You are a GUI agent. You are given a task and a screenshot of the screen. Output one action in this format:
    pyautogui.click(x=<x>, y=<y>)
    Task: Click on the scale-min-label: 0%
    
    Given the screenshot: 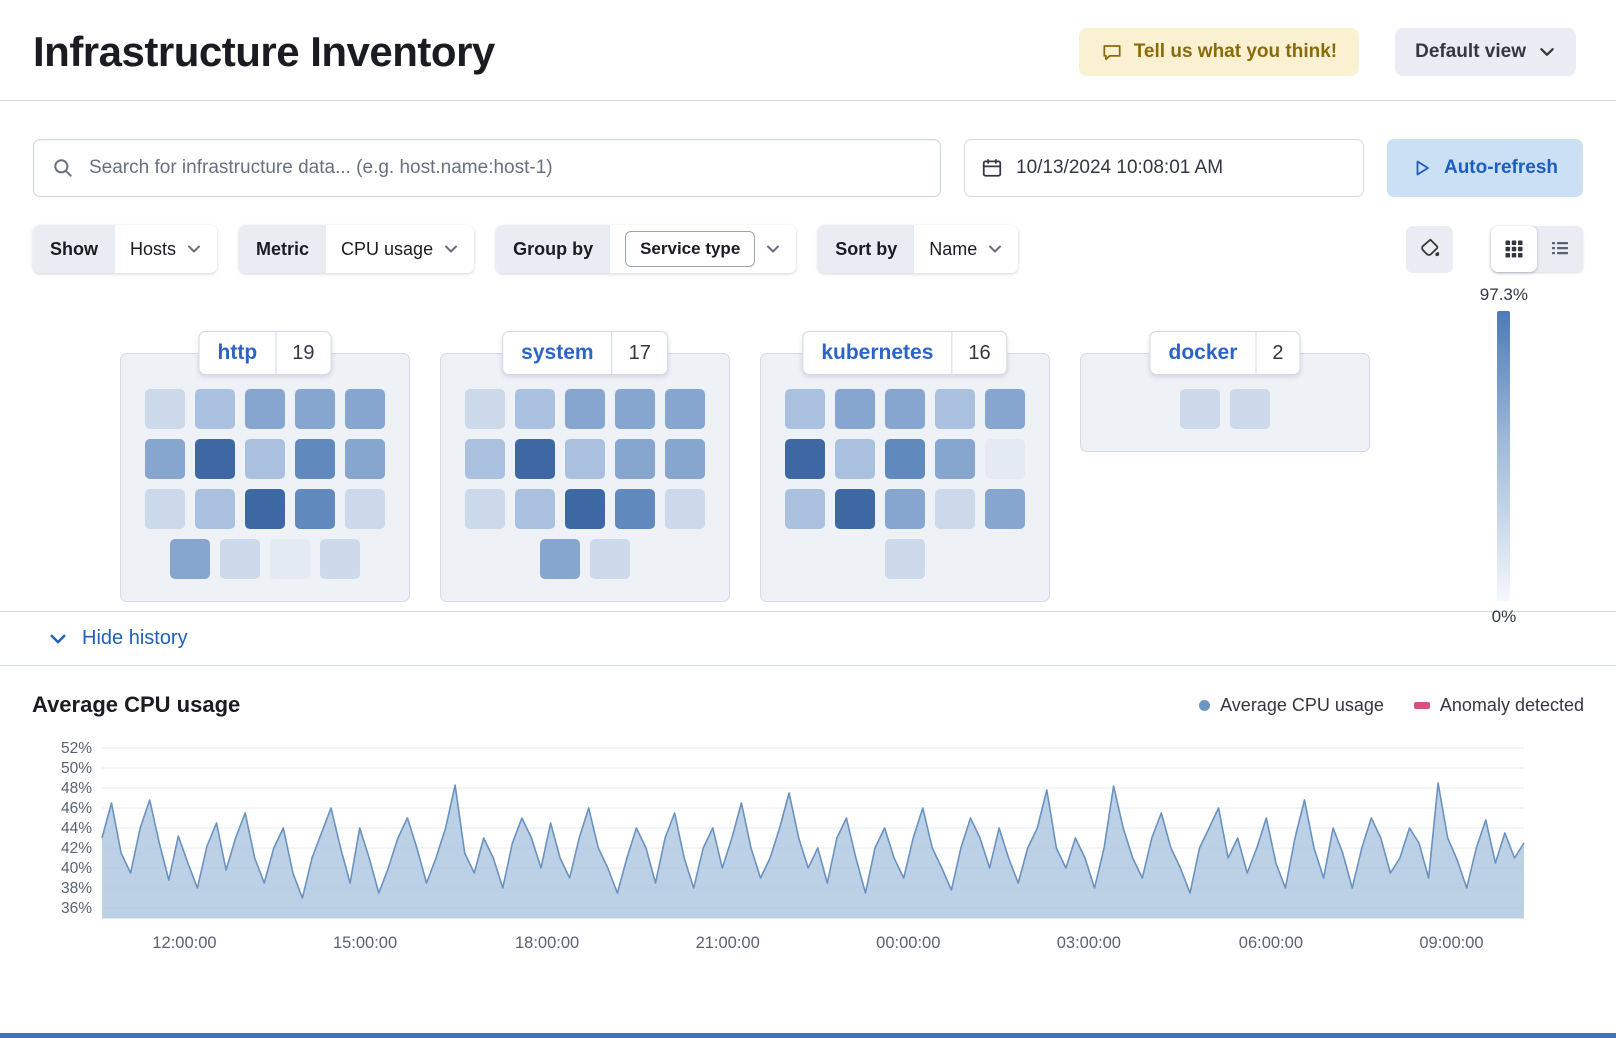 What is the action you would take?
    pyautogui.click(x=1504, y=616)
    